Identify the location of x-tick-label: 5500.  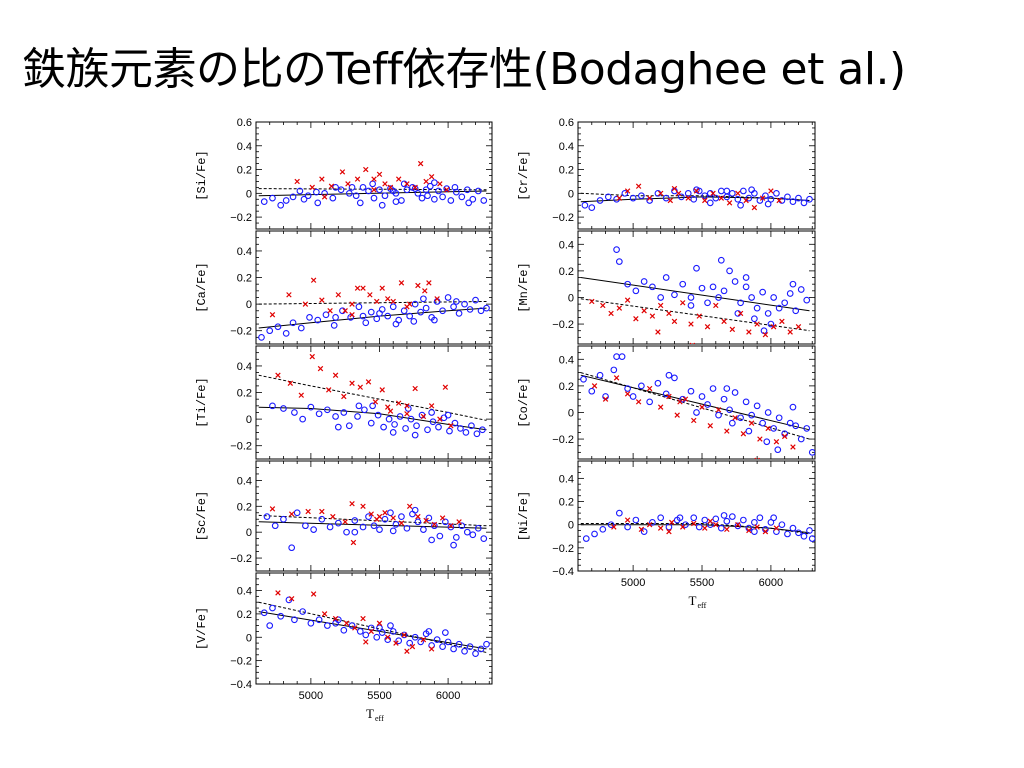
(702, 583).